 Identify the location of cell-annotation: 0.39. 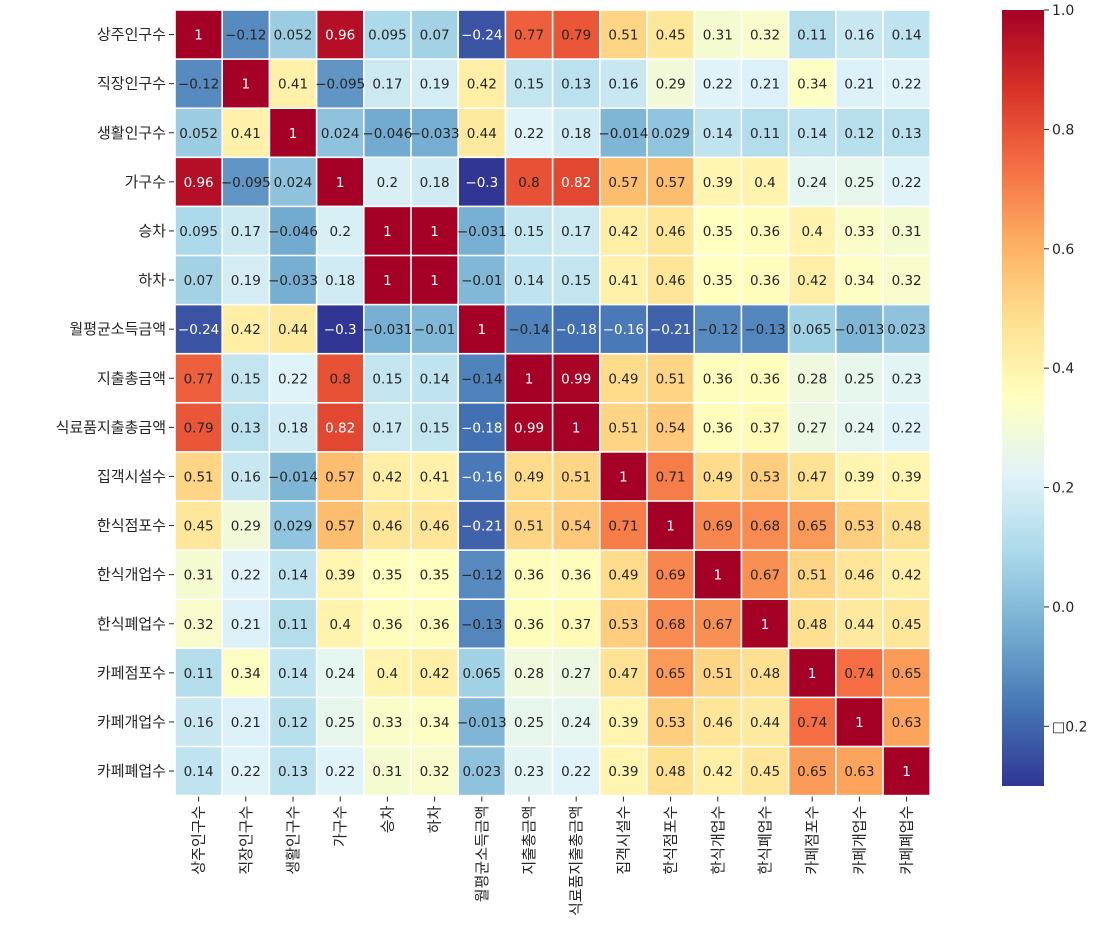
(623, 723).